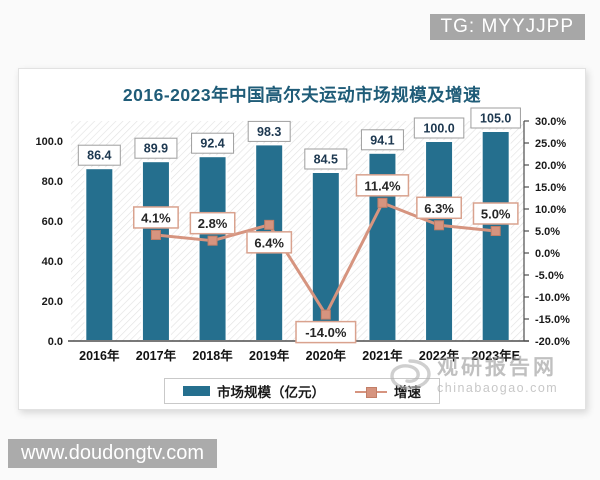 The height and width of the screenshot is (480, 600). Describe the element at coordinates (99, 355) in the screenshot. I see `x-axis-tick-label: 2016年` at that location.